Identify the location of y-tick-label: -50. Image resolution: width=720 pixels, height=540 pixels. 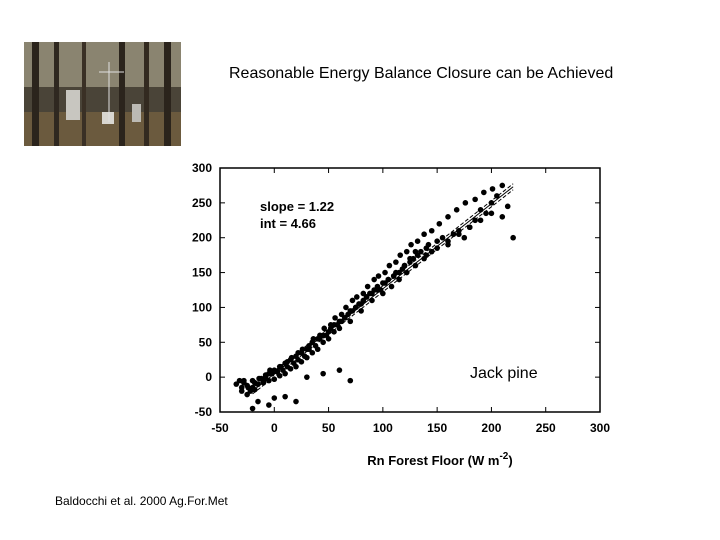
(204, 412).